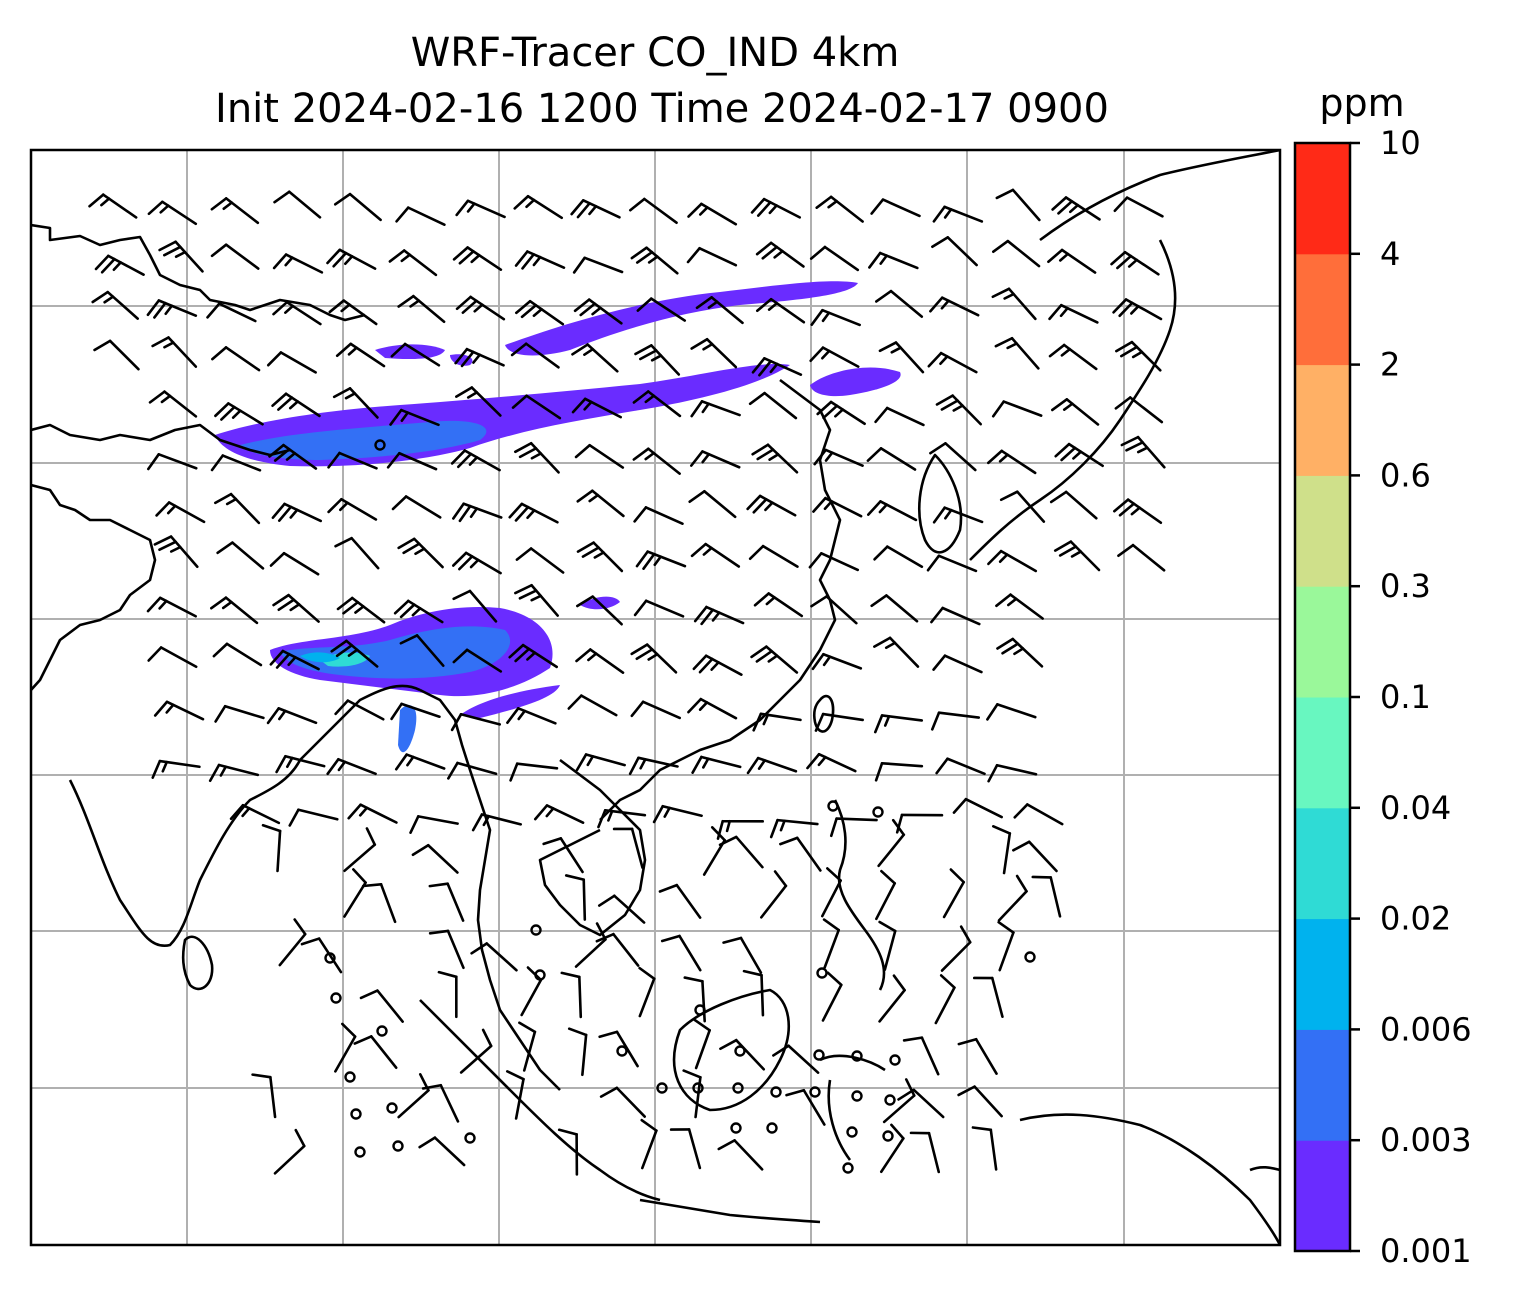 This screenshot has height=1306, width=1528. Describe the element at coordinates (592, 847) in the screenshot. I see `coast-indochina` at that location.